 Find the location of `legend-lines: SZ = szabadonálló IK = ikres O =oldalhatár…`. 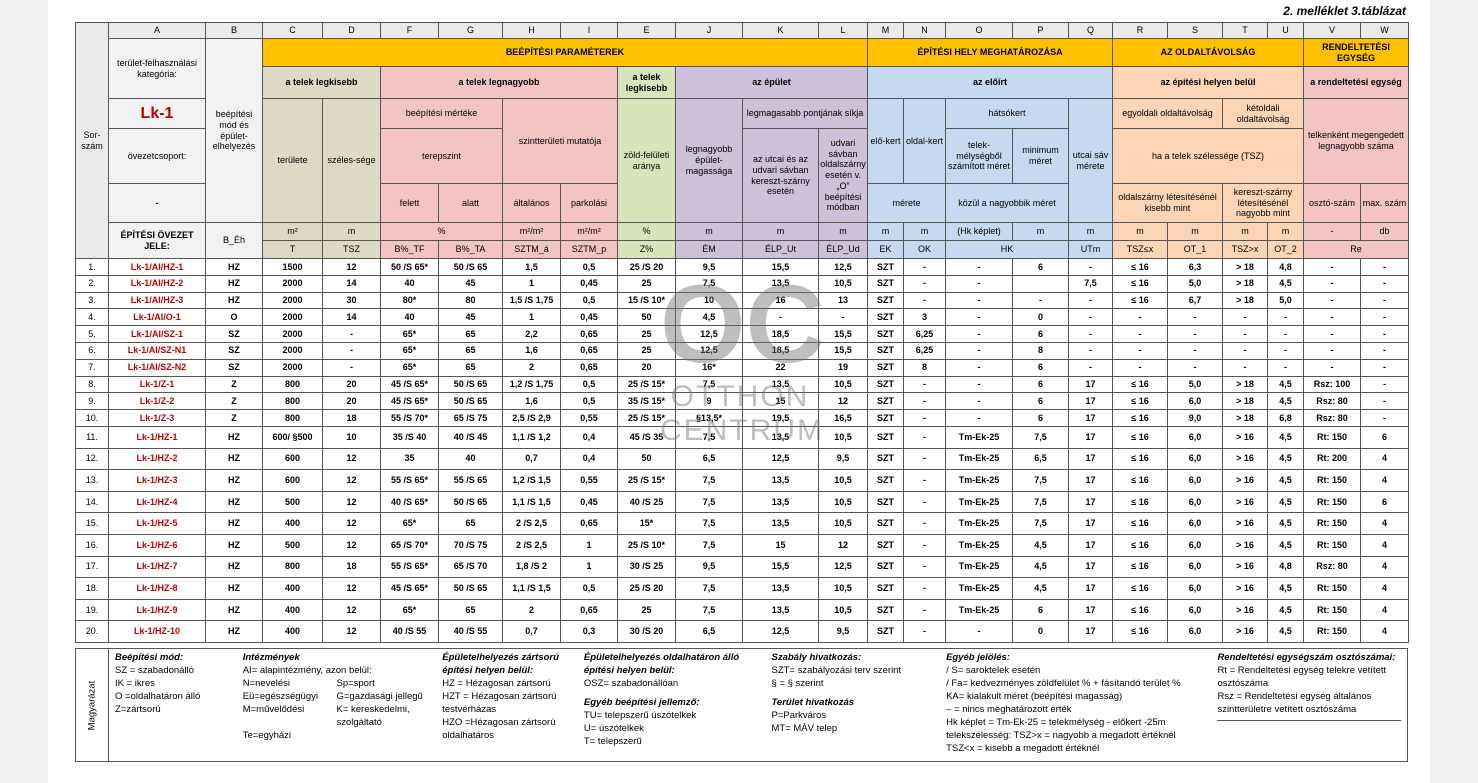

legend-lines: SZ = szabadonálló IK = ikres O =oldalhatár… is located at coordinates (173, 690).